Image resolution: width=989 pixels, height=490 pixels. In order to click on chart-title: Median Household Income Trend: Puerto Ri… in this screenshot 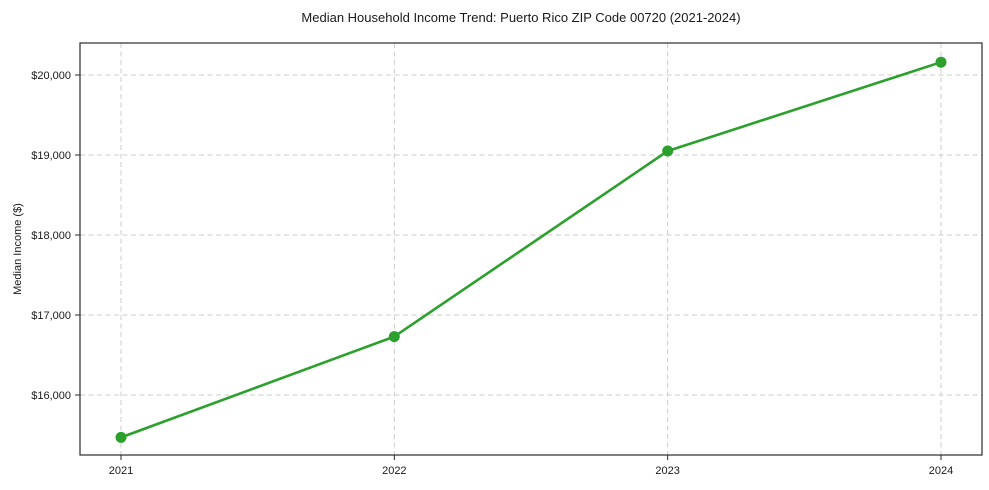, I will do `click(520, 17)`.